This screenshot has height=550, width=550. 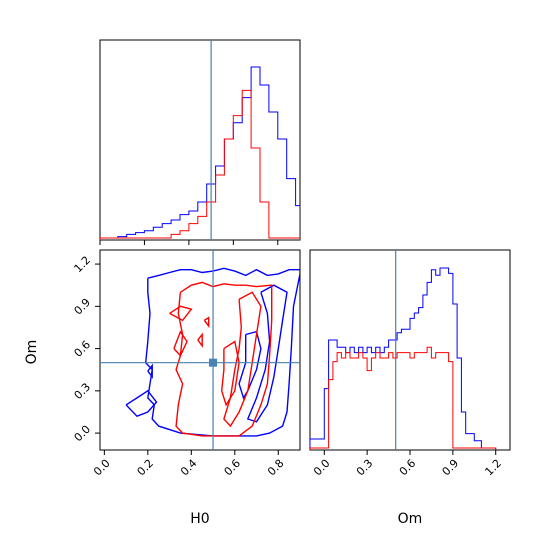 What do you see at coordinates (146, 468) in the screenshot?
I see `joint-xtick-label-1: 0.2` at bounding box center [146, 468].